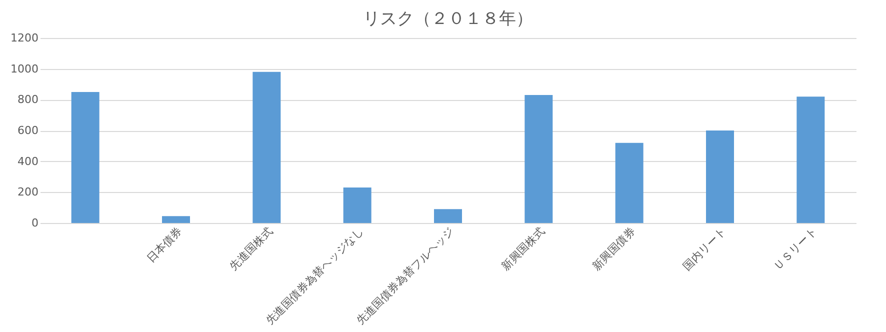 The width and height of the screenshot is (886, 332). What do you see at coordinates (35, 223) in the screenshot?
I see `y-tick-label: 0` at bounding box center [35, 223].